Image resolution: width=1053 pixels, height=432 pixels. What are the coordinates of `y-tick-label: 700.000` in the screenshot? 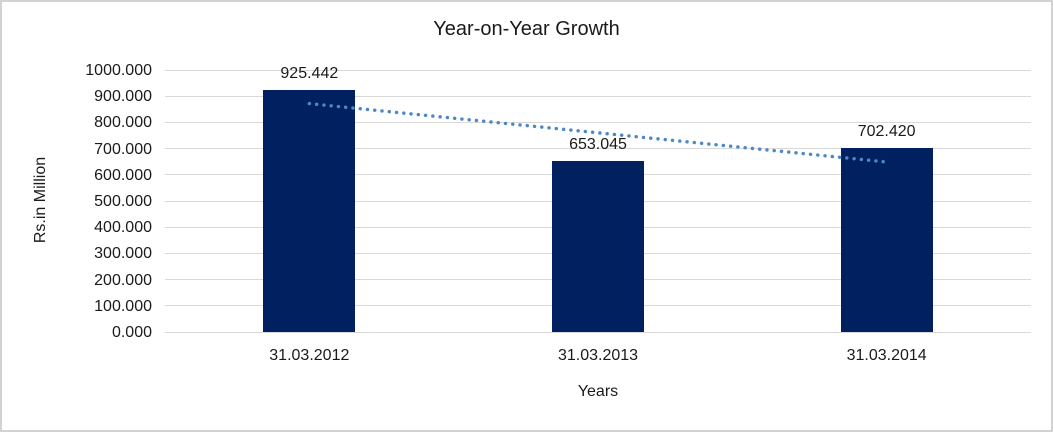 It's located at (123, 149).